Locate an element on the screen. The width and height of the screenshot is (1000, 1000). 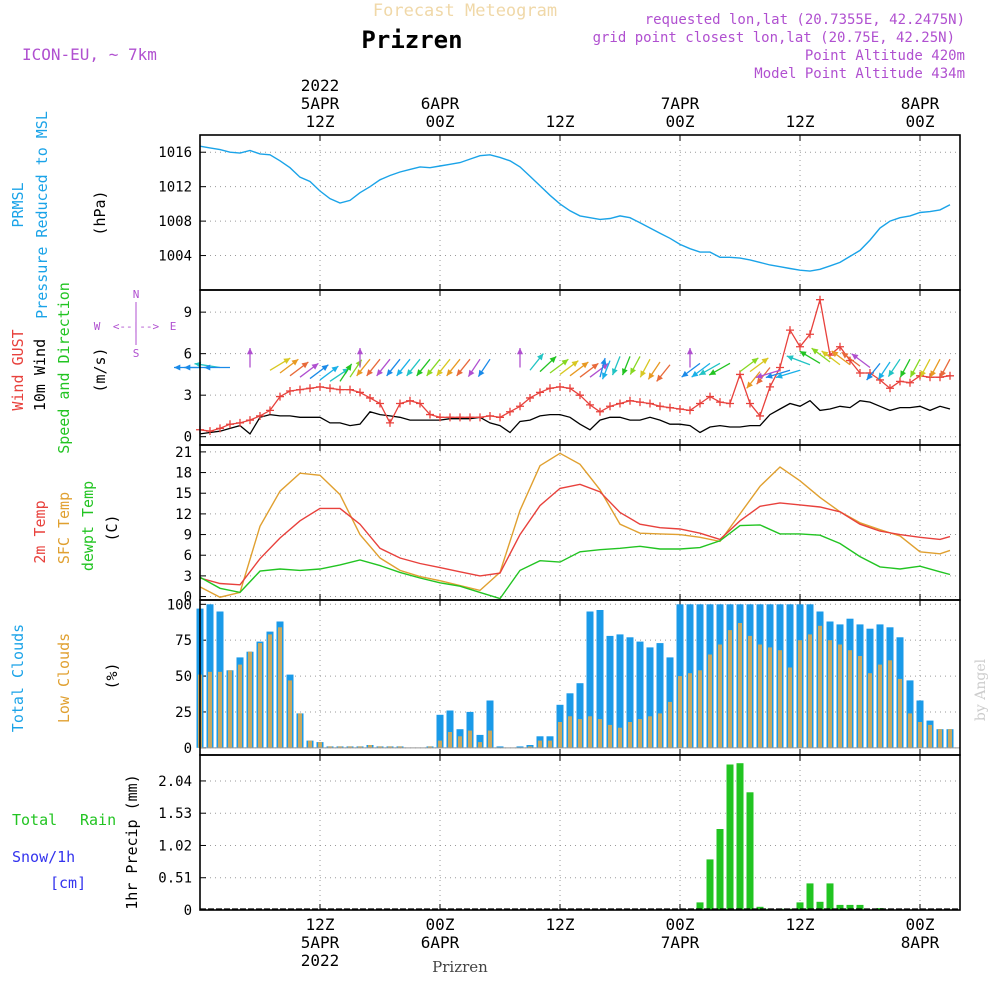
temp-unit: (C) is located at coordinates (112, 527).